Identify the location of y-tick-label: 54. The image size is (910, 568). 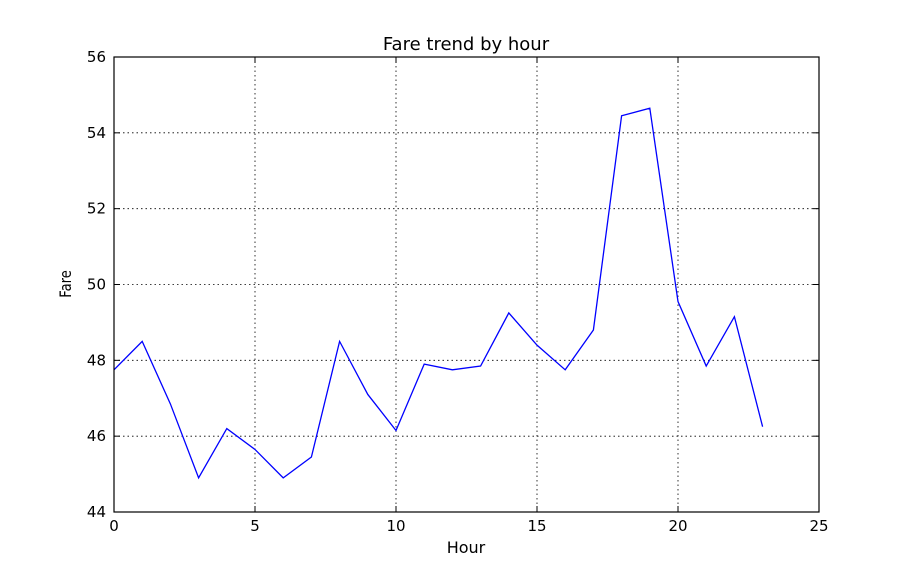
(96, 133).